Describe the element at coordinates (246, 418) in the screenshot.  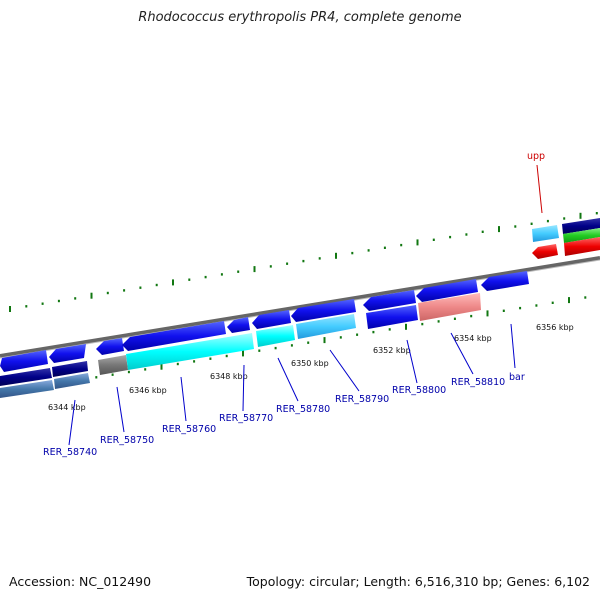
I see `gene-label-rer-58770: RER_58770` at that location.